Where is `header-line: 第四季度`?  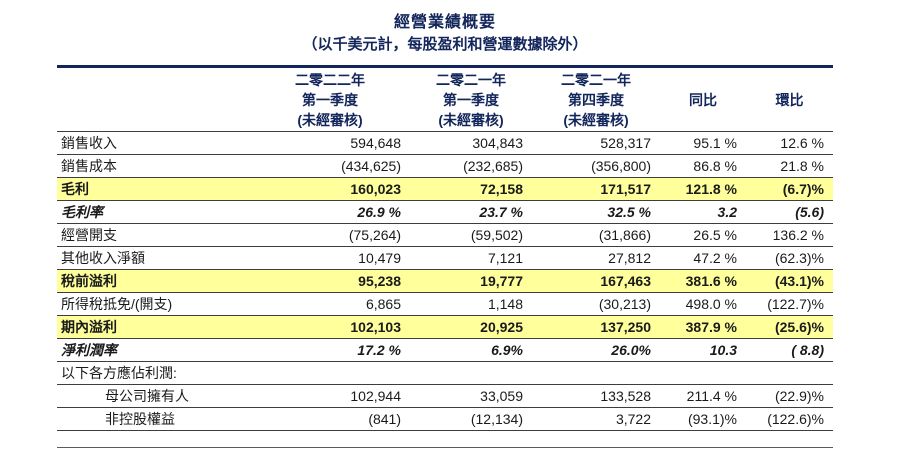 header-line: 第四季度 is located at coordinates (596, 100).